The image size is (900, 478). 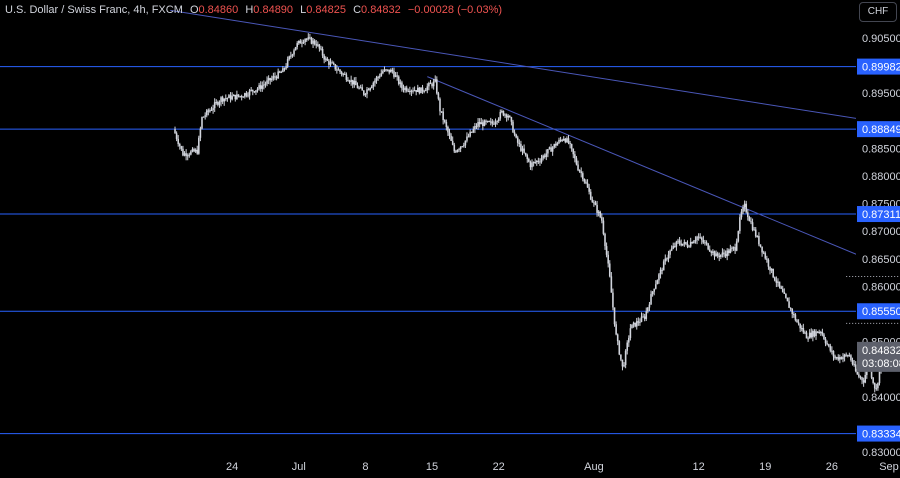 I want to click on currency-button: CHF, so click(x=878, y=12).